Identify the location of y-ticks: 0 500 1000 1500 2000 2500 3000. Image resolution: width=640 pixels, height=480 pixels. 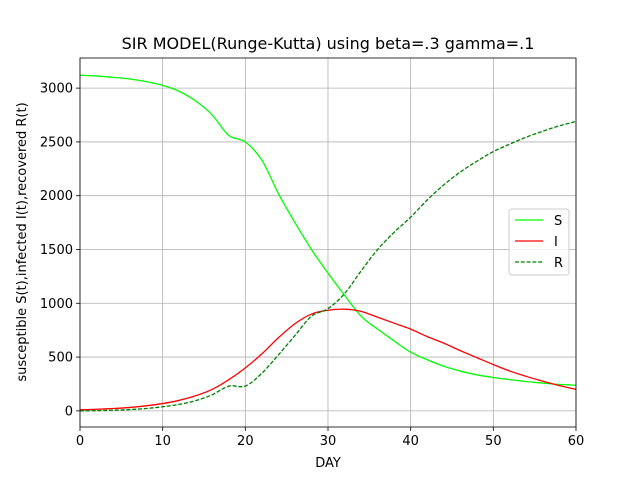
(60, 250).